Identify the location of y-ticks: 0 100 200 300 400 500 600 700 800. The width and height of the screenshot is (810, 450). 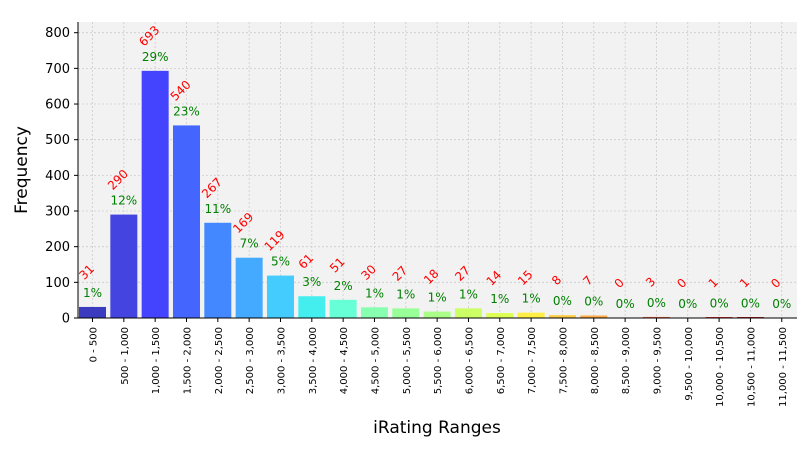
(61, 176).